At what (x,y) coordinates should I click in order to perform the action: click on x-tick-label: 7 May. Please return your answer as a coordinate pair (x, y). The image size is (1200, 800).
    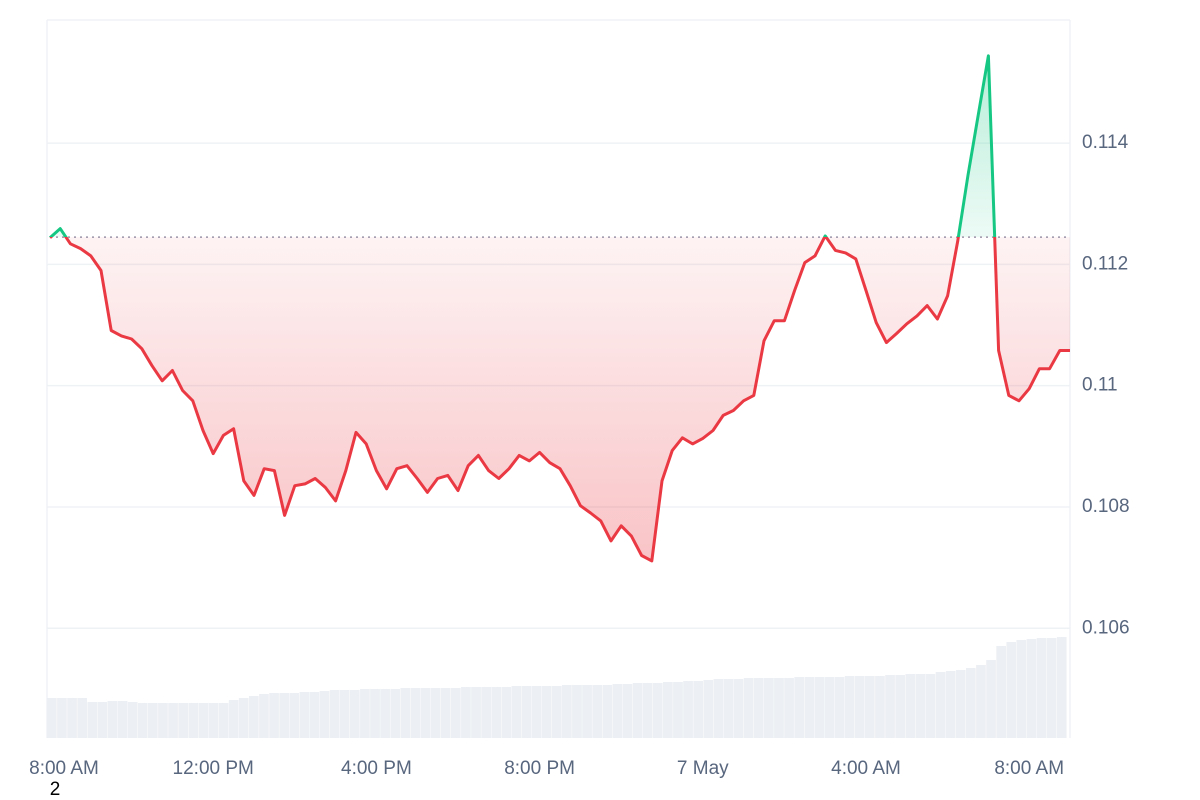
    Looking at the image, I should click on (703, 768).